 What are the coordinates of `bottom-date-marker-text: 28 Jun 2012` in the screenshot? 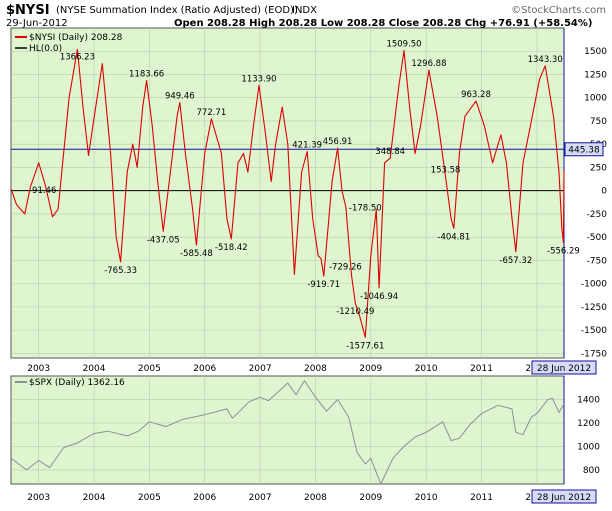 It's located at (564, 498).